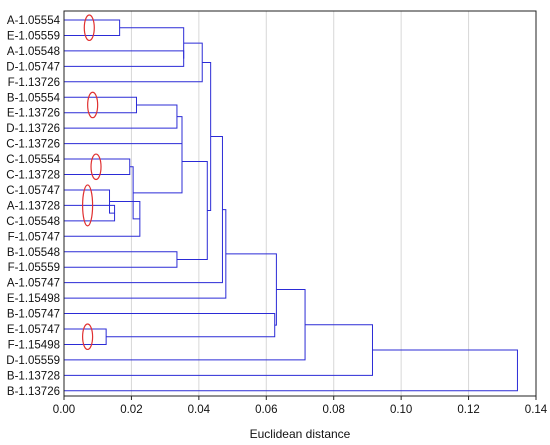 This screenshot has width=550, height=445. Describe the element at coordinates (300, 434) in the screenshot. I see `x-axis-title: Euclidean distance` at that location.